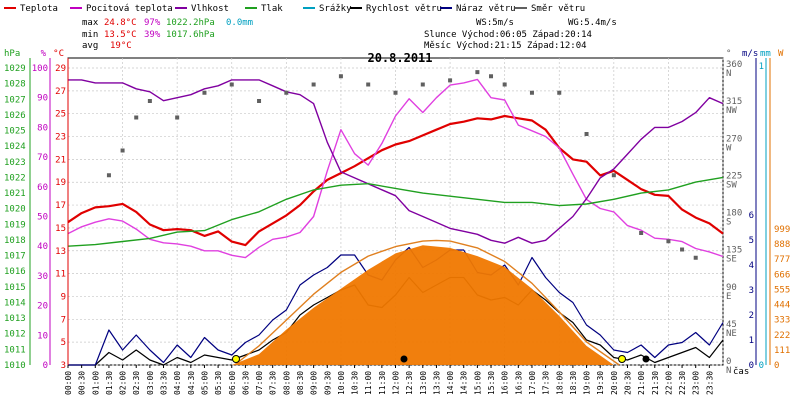  What do you see at coordinates (404, 9) in the screenshot?
I see `legend-label: Rychlost větru` at bounding box center [404, 9].